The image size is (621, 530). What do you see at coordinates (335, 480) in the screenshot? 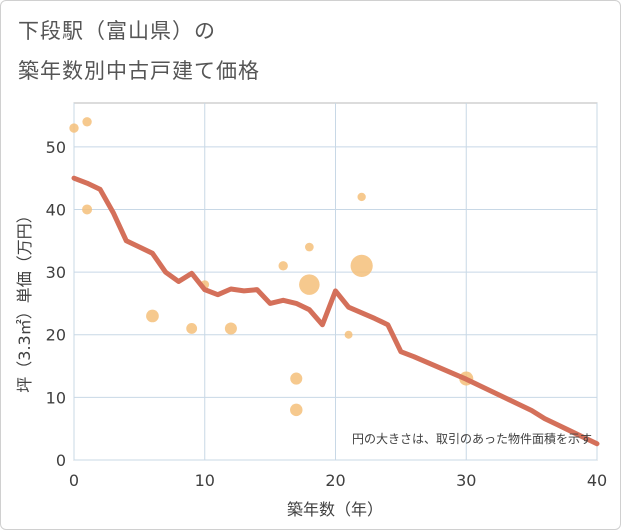
I see `x-tick-label: 20` at bounding box center [335, 480].